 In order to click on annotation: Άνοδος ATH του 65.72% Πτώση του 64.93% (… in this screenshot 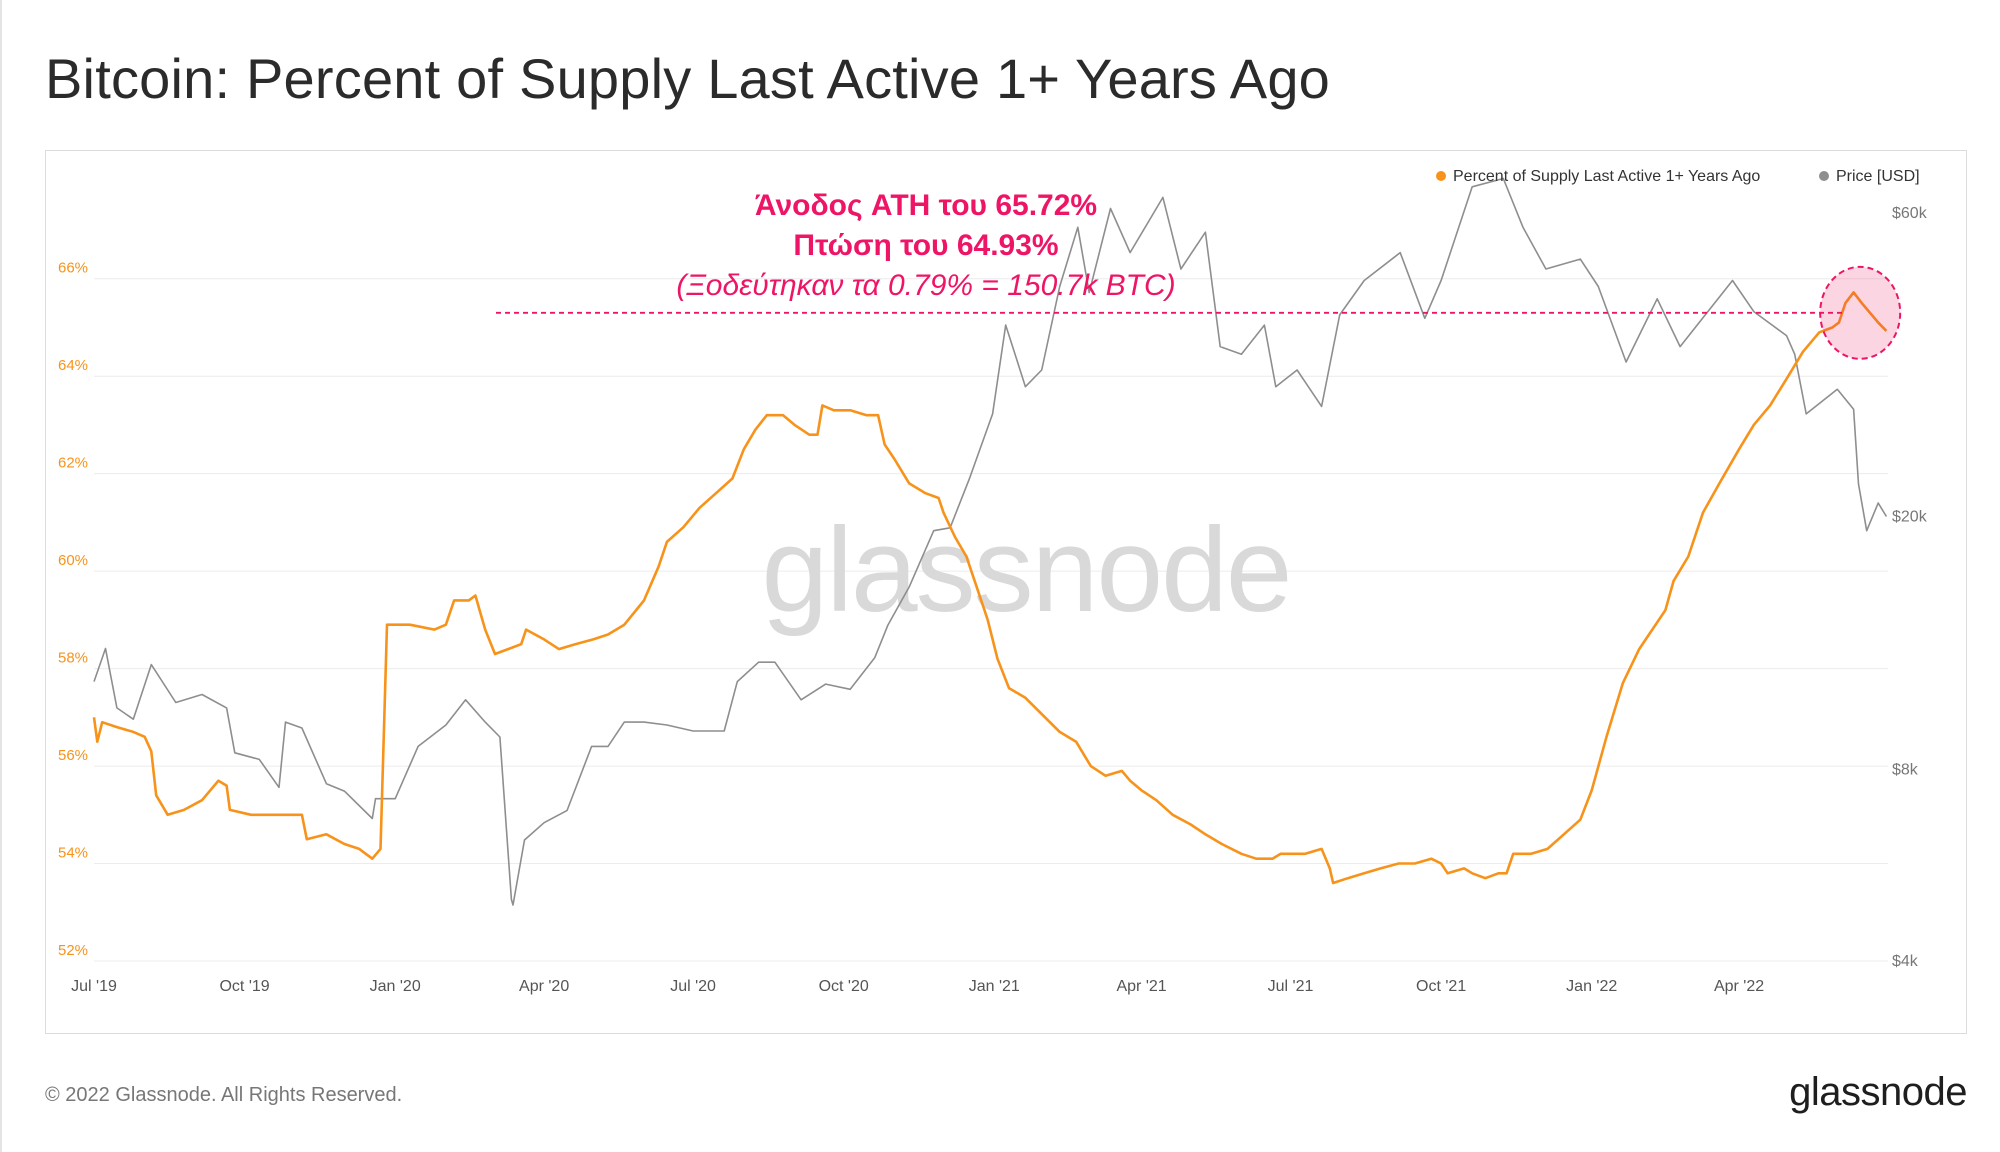, I will do `click(1199, 274)`.